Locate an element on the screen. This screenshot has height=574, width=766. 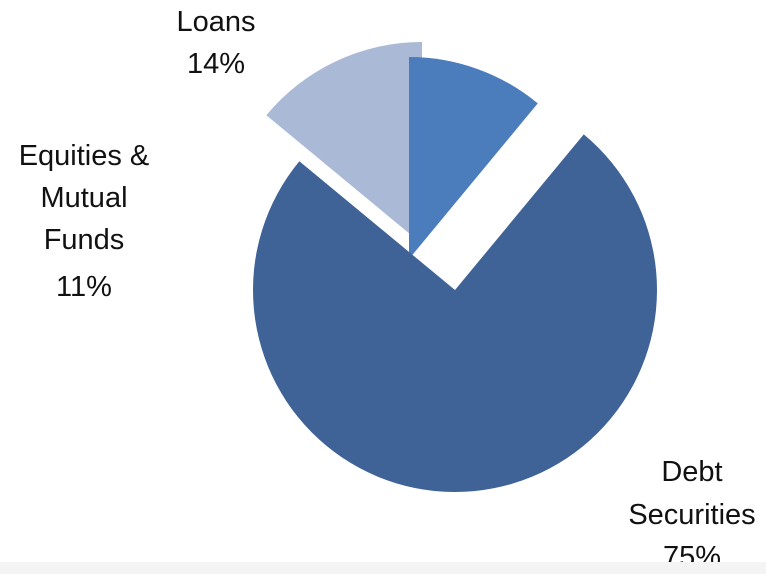
slice-label-debt-line-1: Debt is located at coordinates (691, 472).